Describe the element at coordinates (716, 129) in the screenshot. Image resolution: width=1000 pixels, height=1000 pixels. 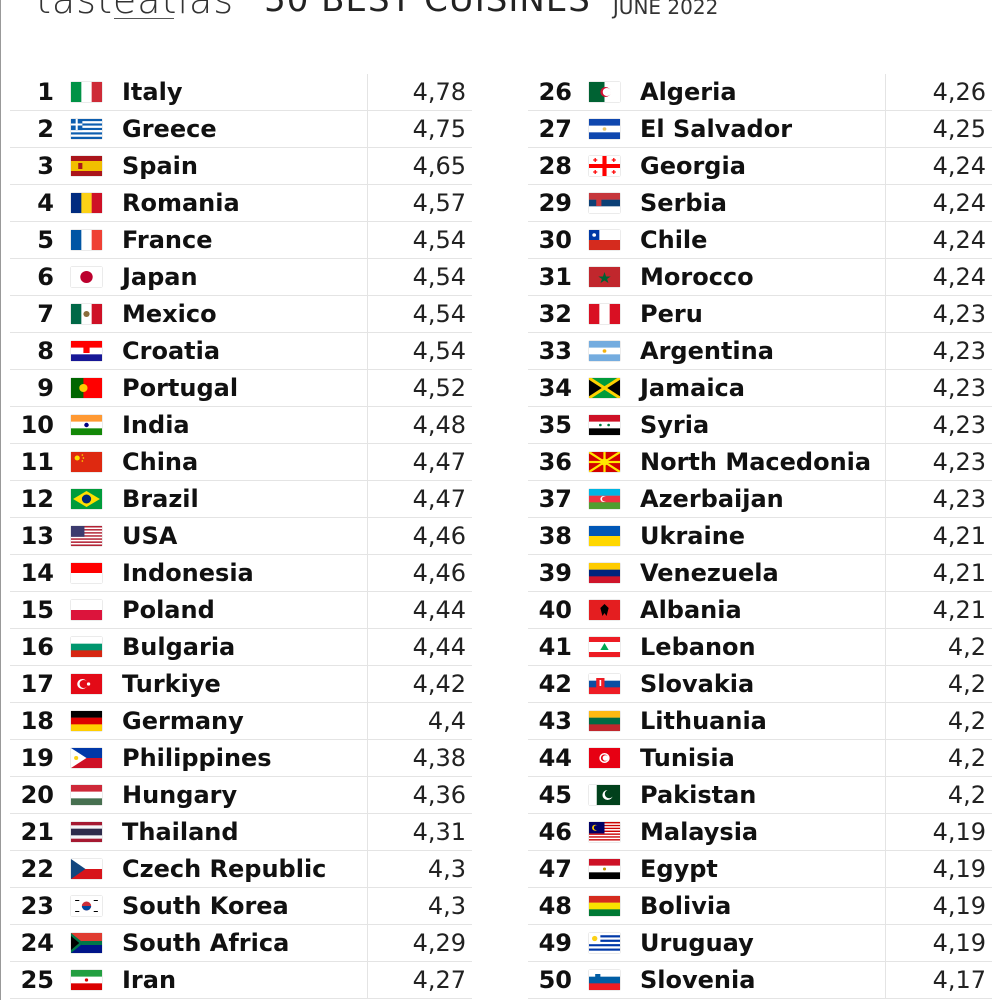
I see `country-name: El Salvador` at that location.